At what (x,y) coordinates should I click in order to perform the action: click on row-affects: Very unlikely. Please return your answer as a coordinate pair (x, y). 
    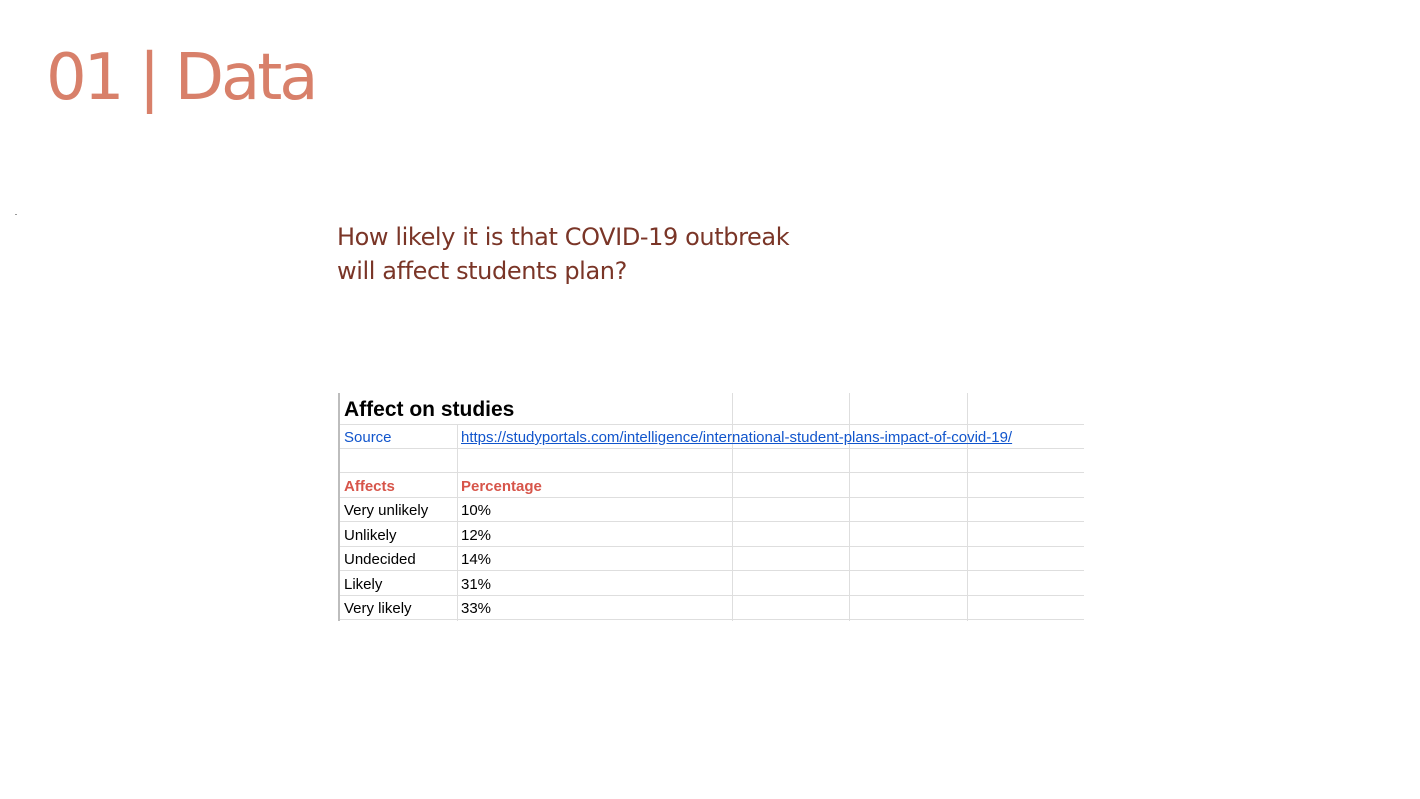
    Looking at the image, I should click on (386, 510).